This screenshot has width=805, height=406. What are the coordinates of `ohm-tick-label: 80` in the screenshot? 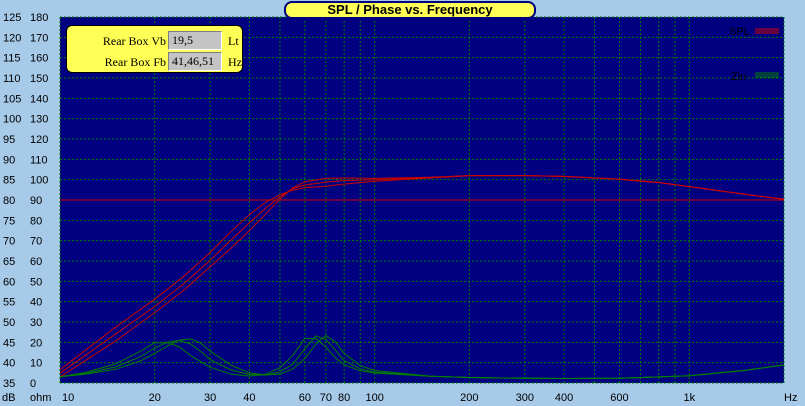 It's located at (36, 221).